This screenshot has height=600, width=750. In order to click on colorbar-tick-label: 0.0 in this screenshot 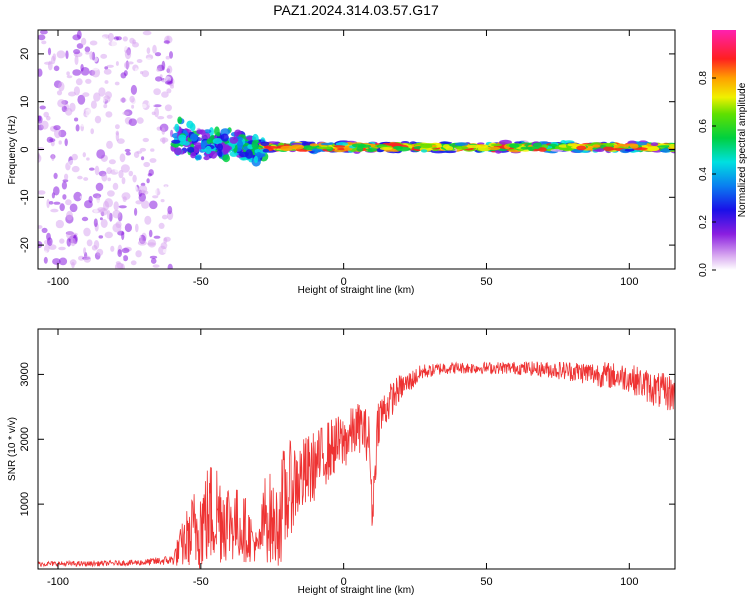, I will do `click(703, 270)`.